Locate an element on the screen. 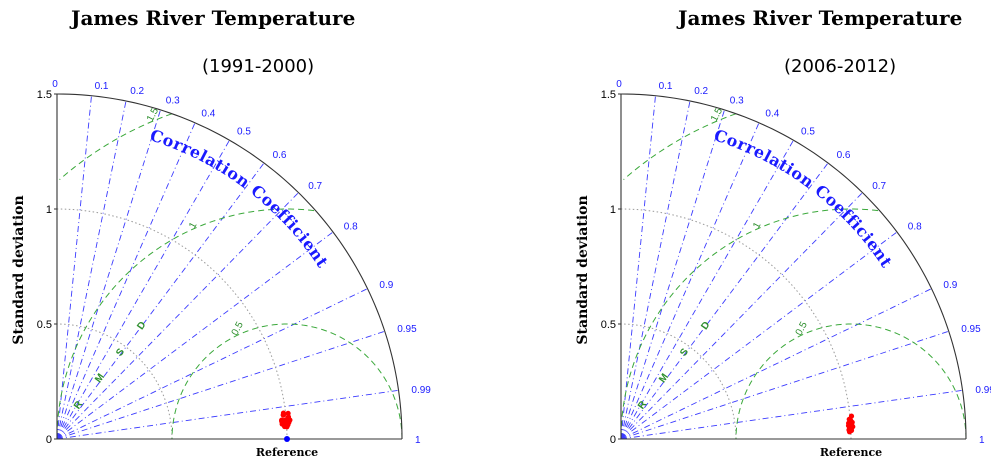  reference-point is located at coordinates (287, 439).